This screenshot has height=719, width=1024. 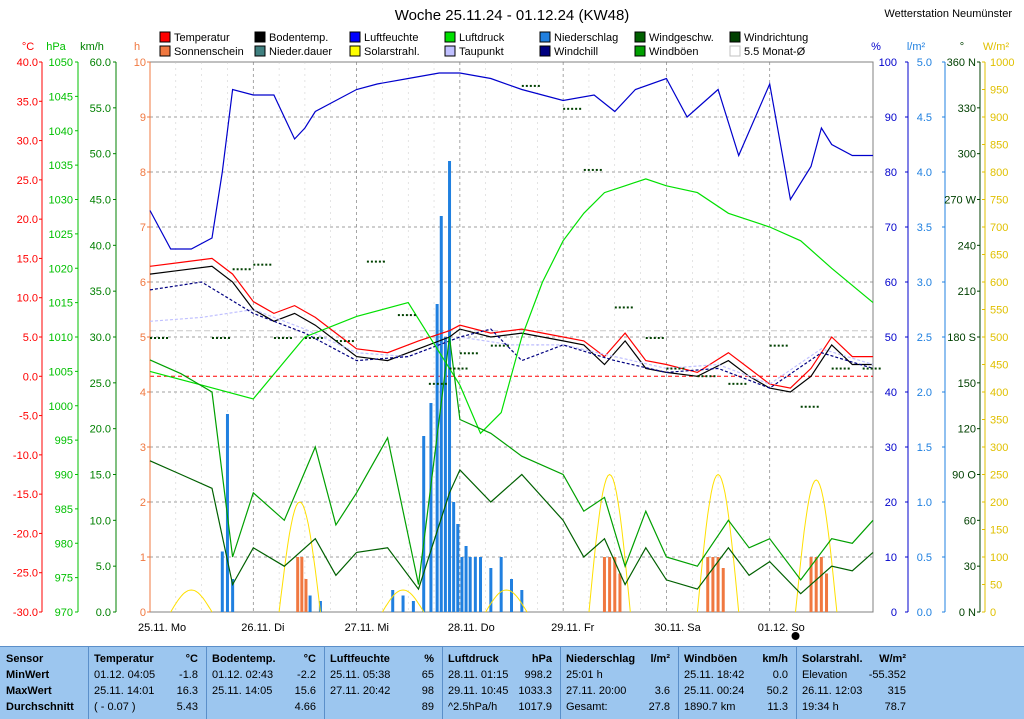 What do you see at coordinates (92, 47) in the screenshot?
I see `axis-unit-label: km/h` at bounding box center [92, 47].